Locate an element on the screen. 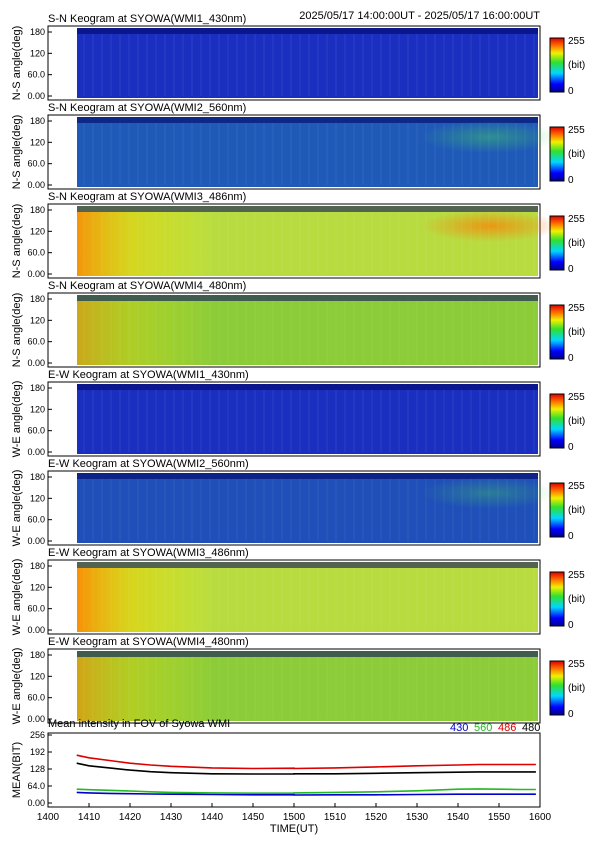 The height and width of the screenshot is (842, 595). keogram-image is located at coordinates (307, 419).